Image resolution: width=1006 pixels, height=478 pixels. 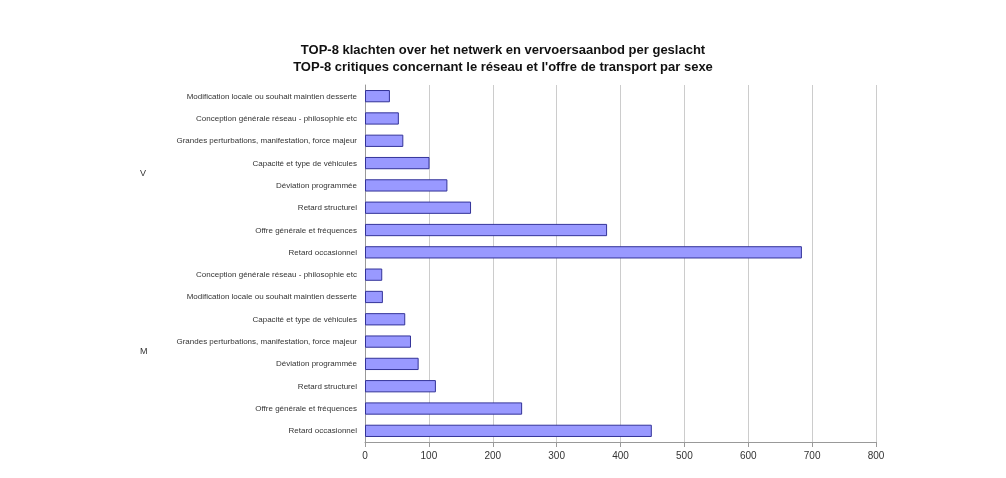 I want to click on x-tick-label: 400, so click(x=621, y=455).